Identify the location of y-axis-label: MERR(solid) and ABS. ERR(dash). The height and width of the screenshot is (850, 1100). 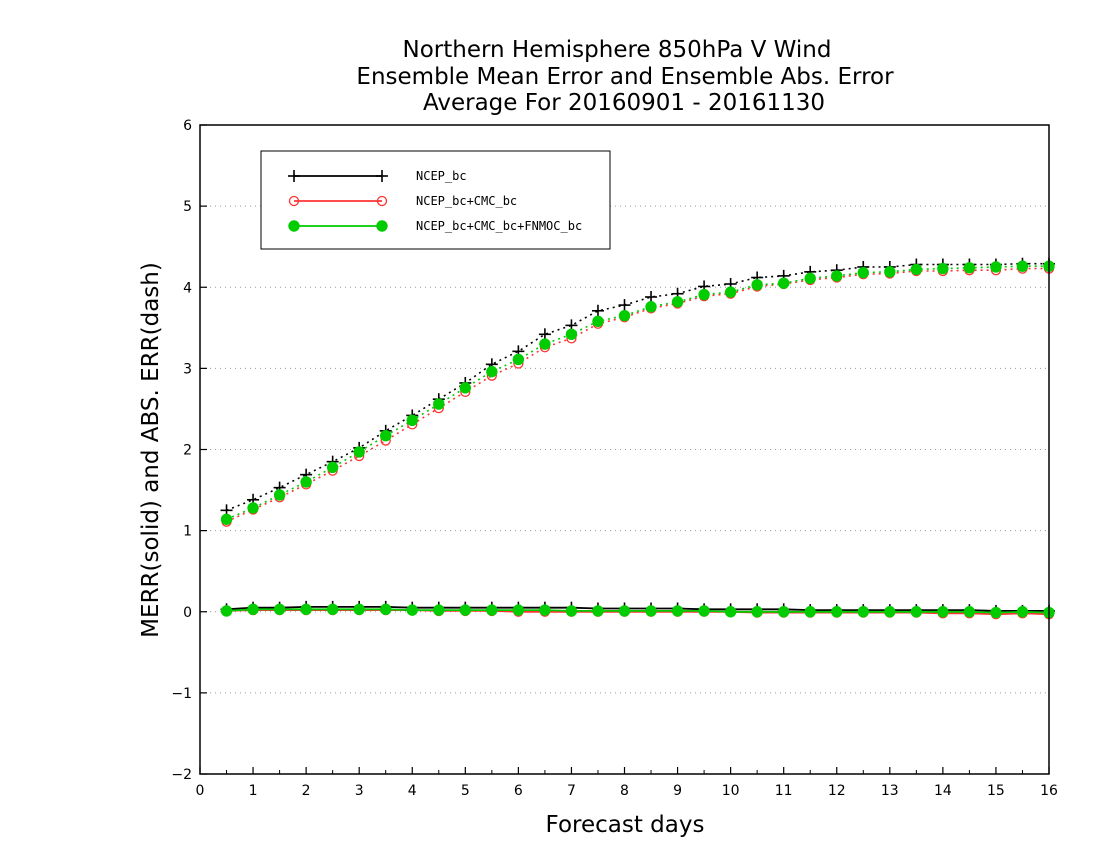
(151, 450).